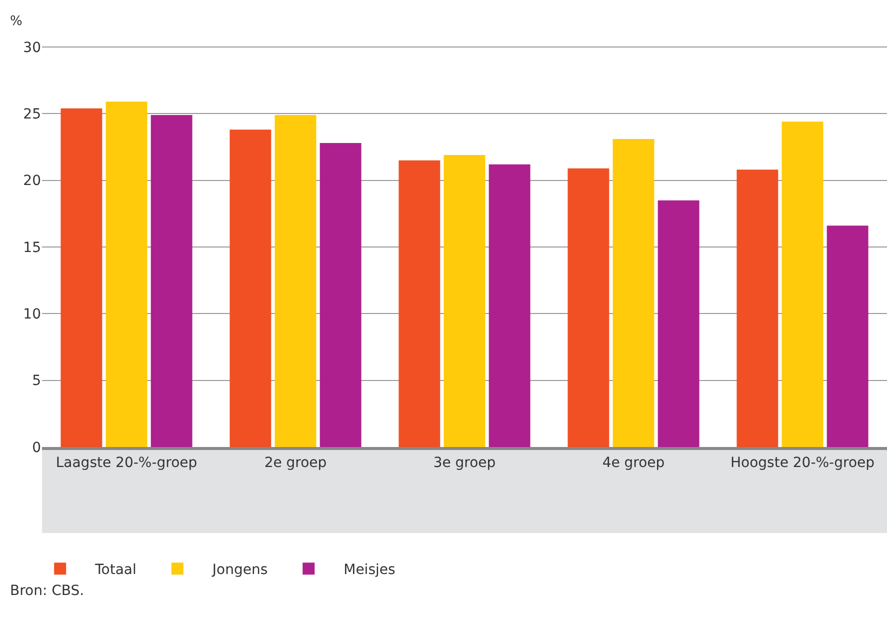 This screenshot has width=887, height=618. I want to click on y-tick-label: 0, so click(36, 448).